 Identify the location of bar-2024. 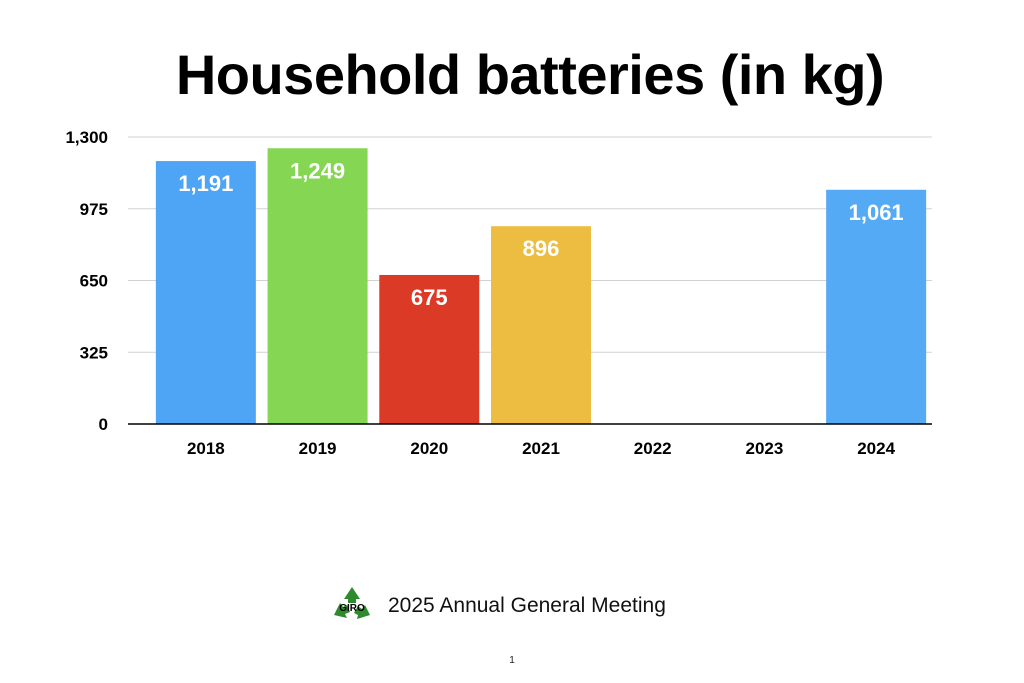
(876, 306).